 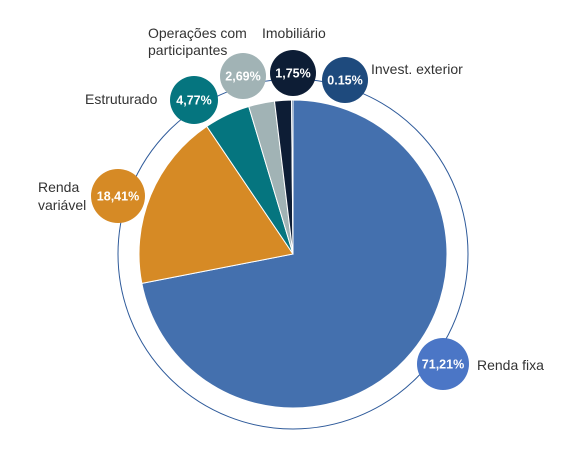 I want to click on label-operacoes-com-participantes: Operações com participantes, so click(x=199, y=41).